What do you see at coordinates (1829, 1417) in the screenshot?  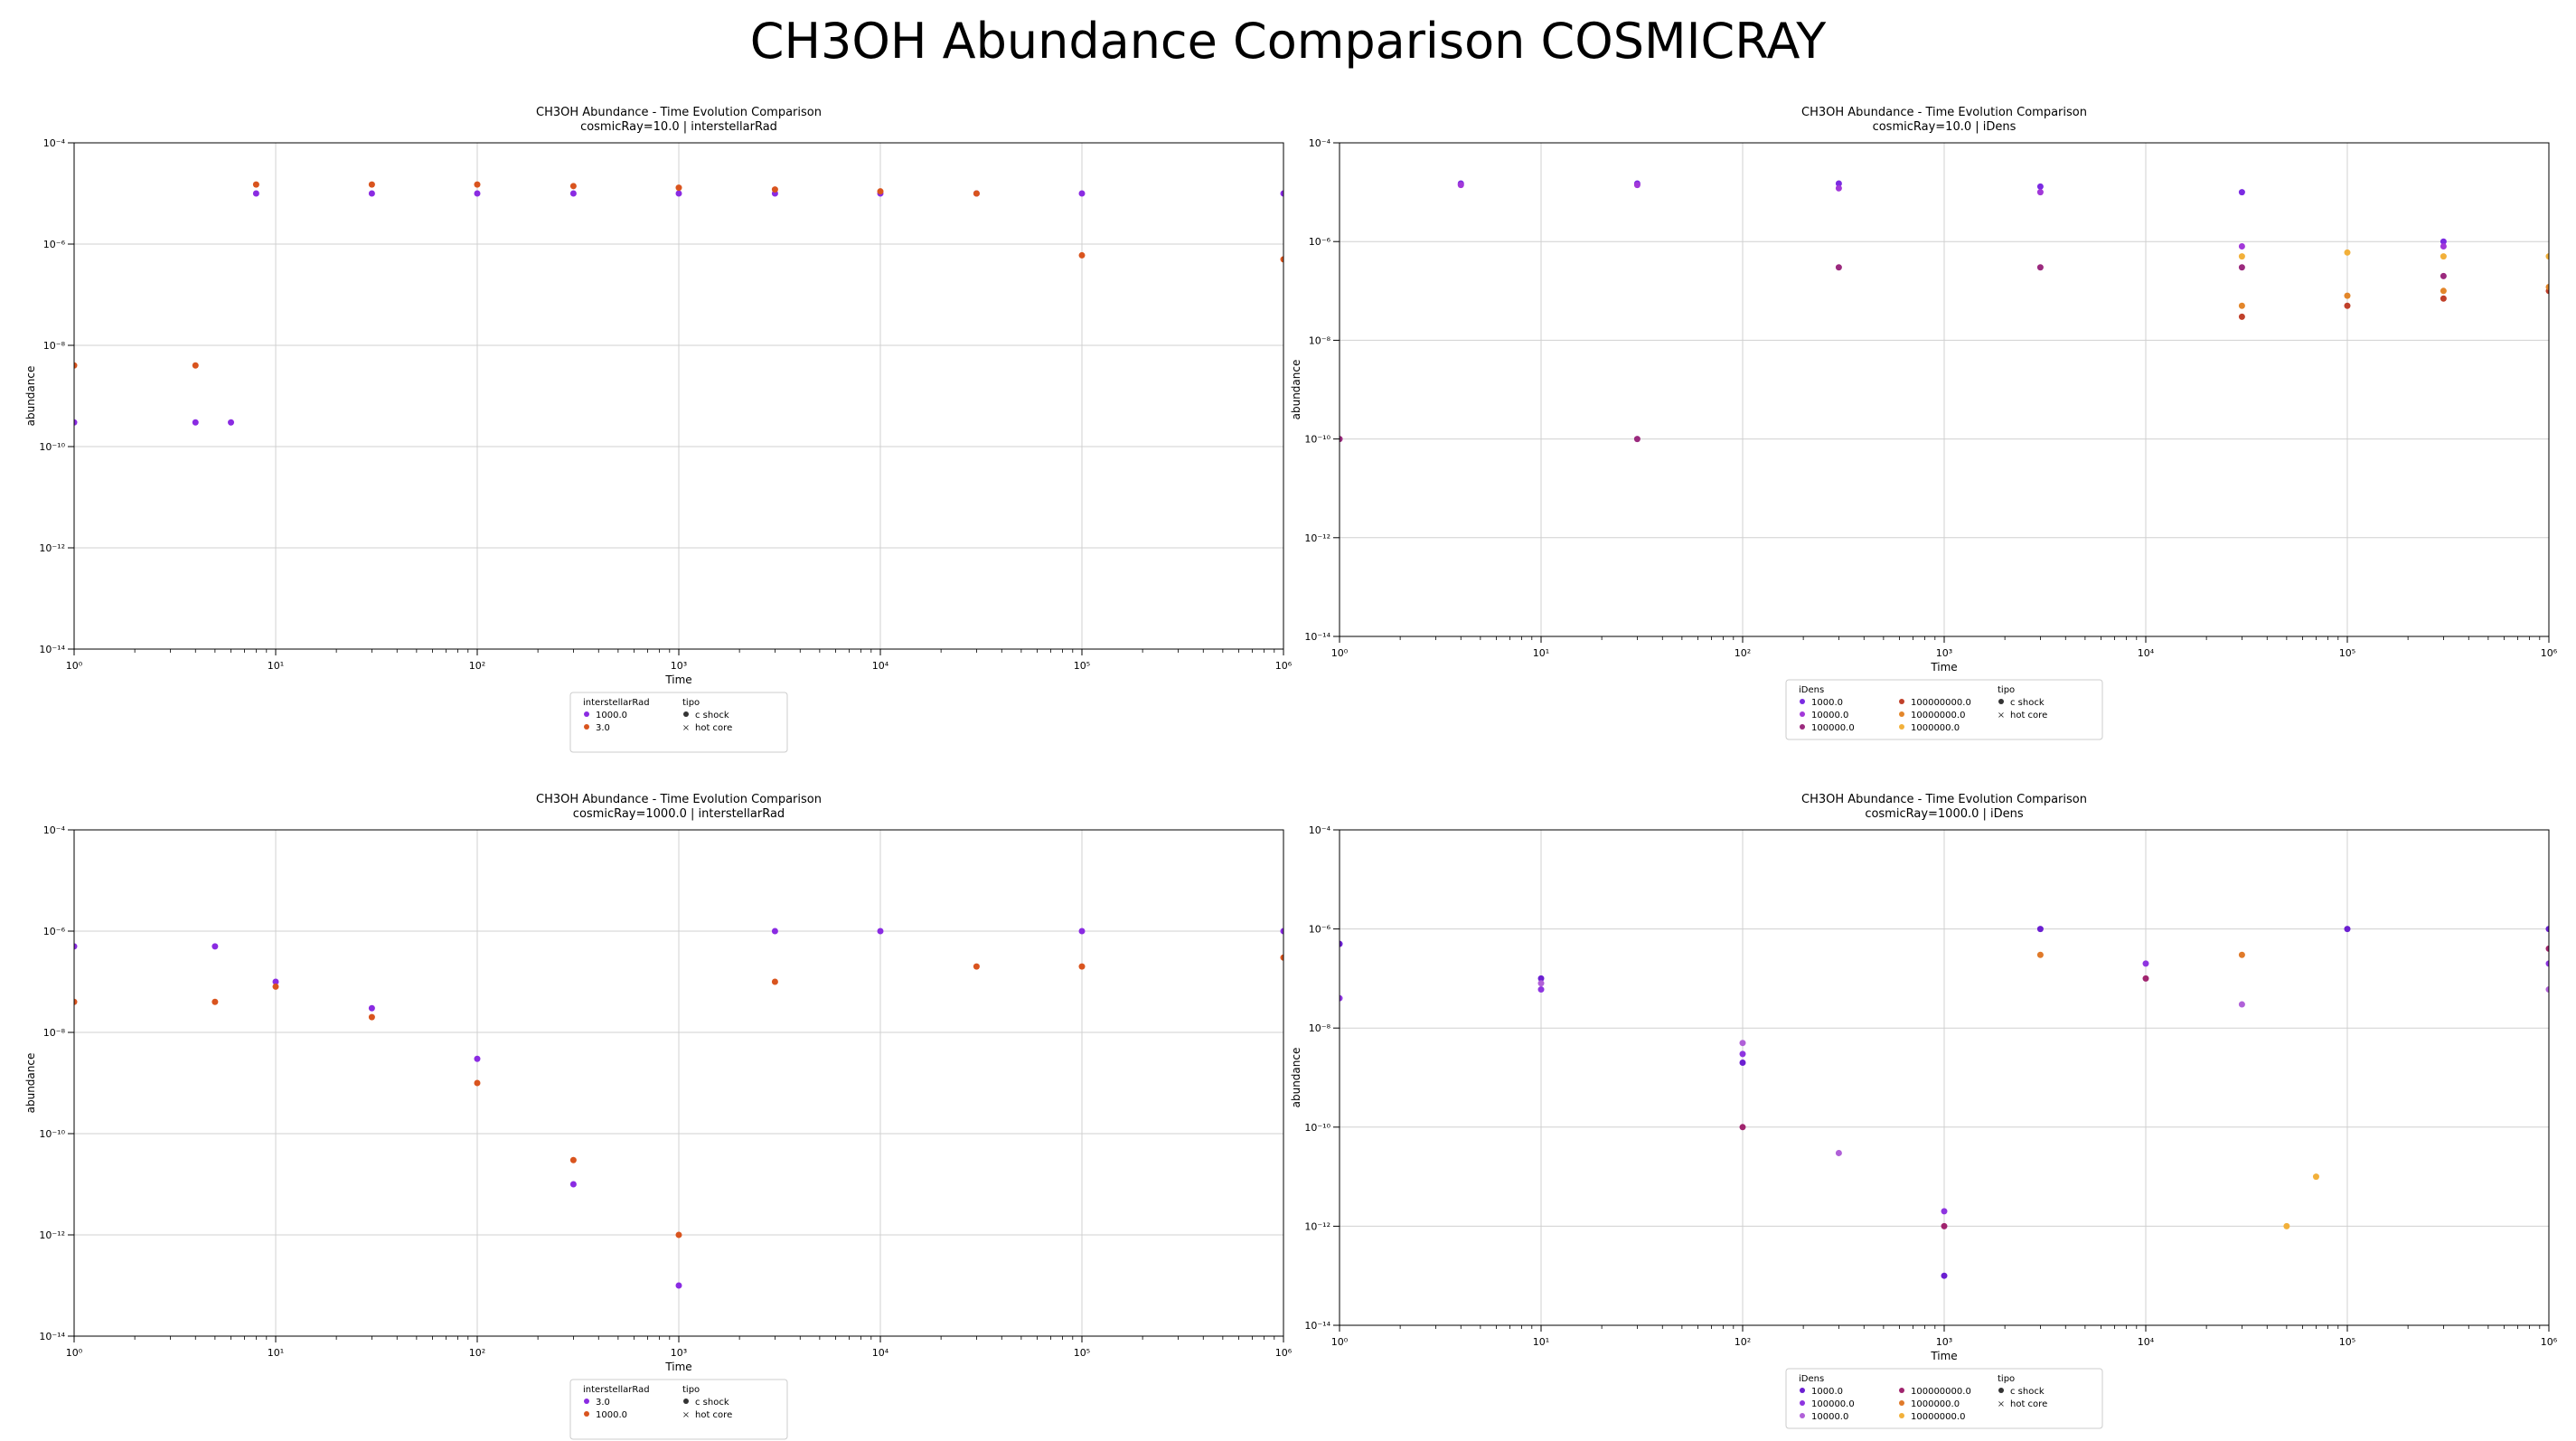 I see `legend-entry: 10000.0` at bounding box center [1829, 1417].